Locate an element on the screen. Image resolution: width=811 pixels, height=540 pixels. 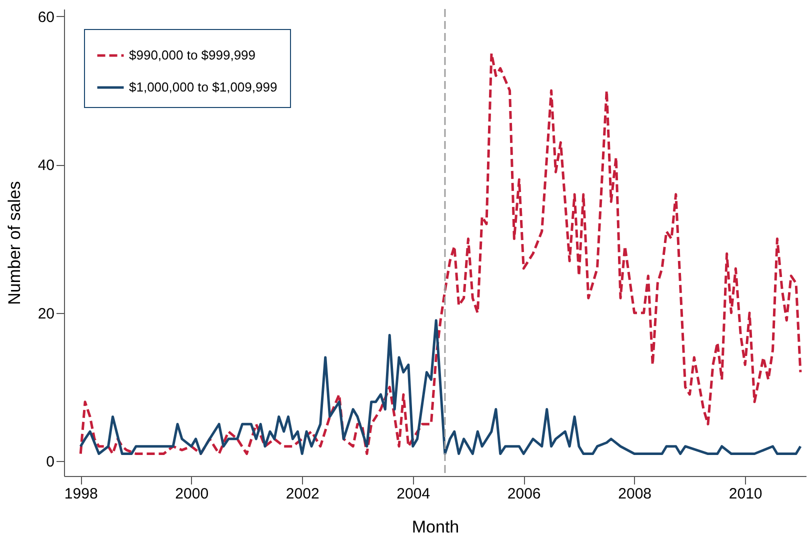
x-tick-label: 1998 is located at coordinates (81, 494).